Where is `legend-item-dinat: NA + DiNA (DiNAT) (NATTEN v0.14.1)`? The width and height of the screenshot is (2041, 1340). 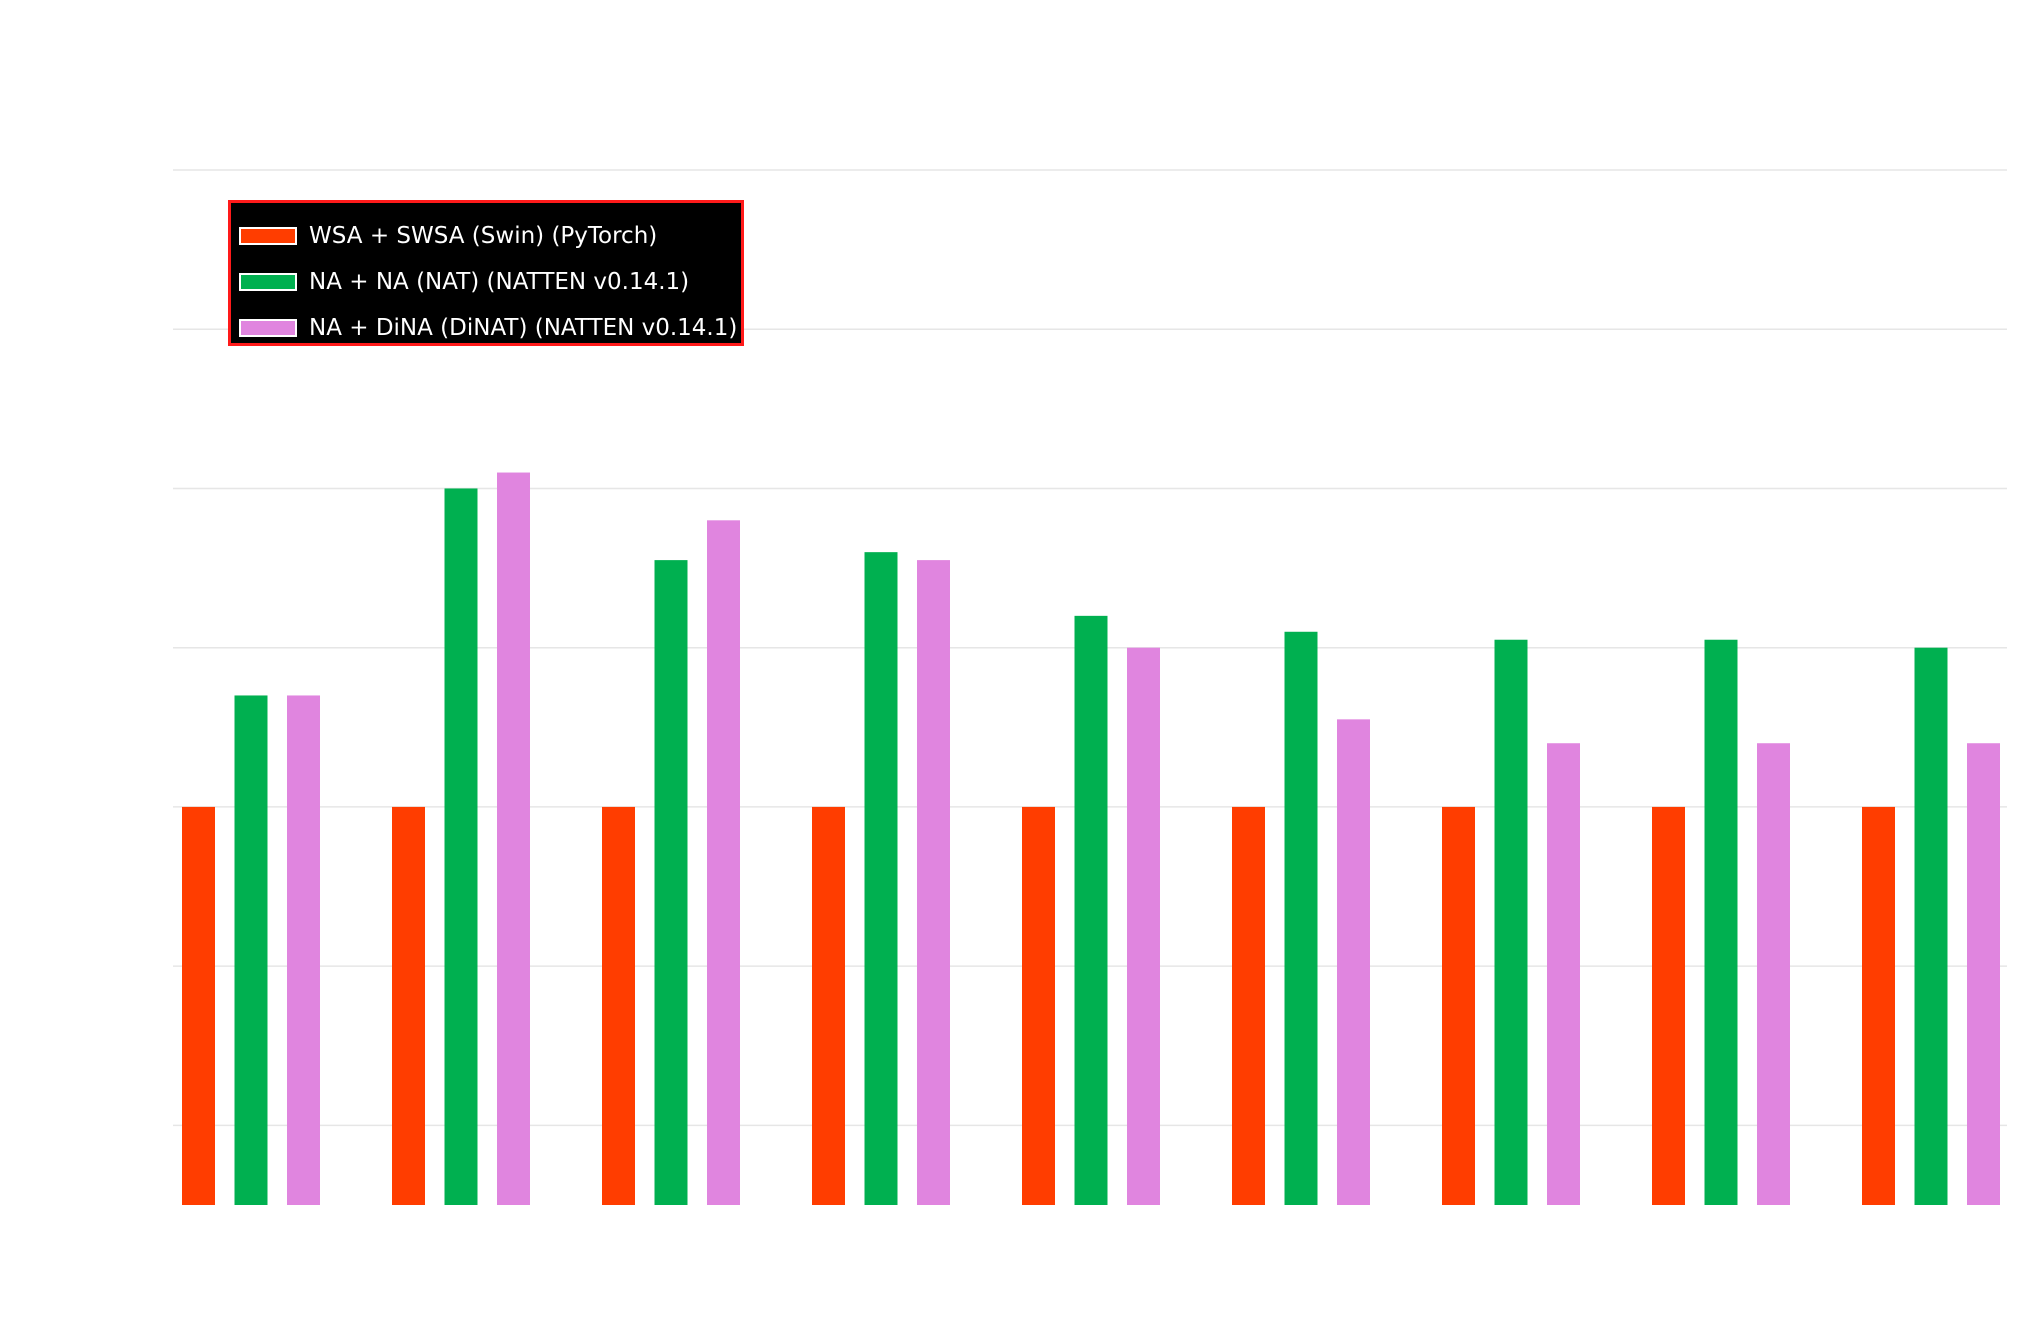
legend-item-dinat: NA + DiNA (DiNAT) (NATTEN v0.14.1) is located at coordinates (490, 328).